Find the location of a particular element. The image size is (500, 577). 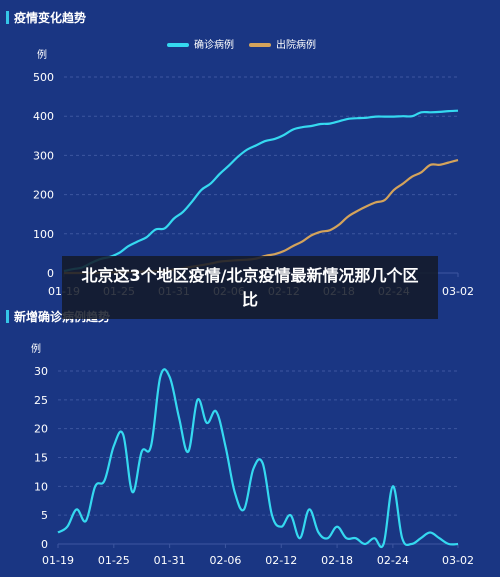

y-tick-label: 300 is located at coordinates (43, 155).